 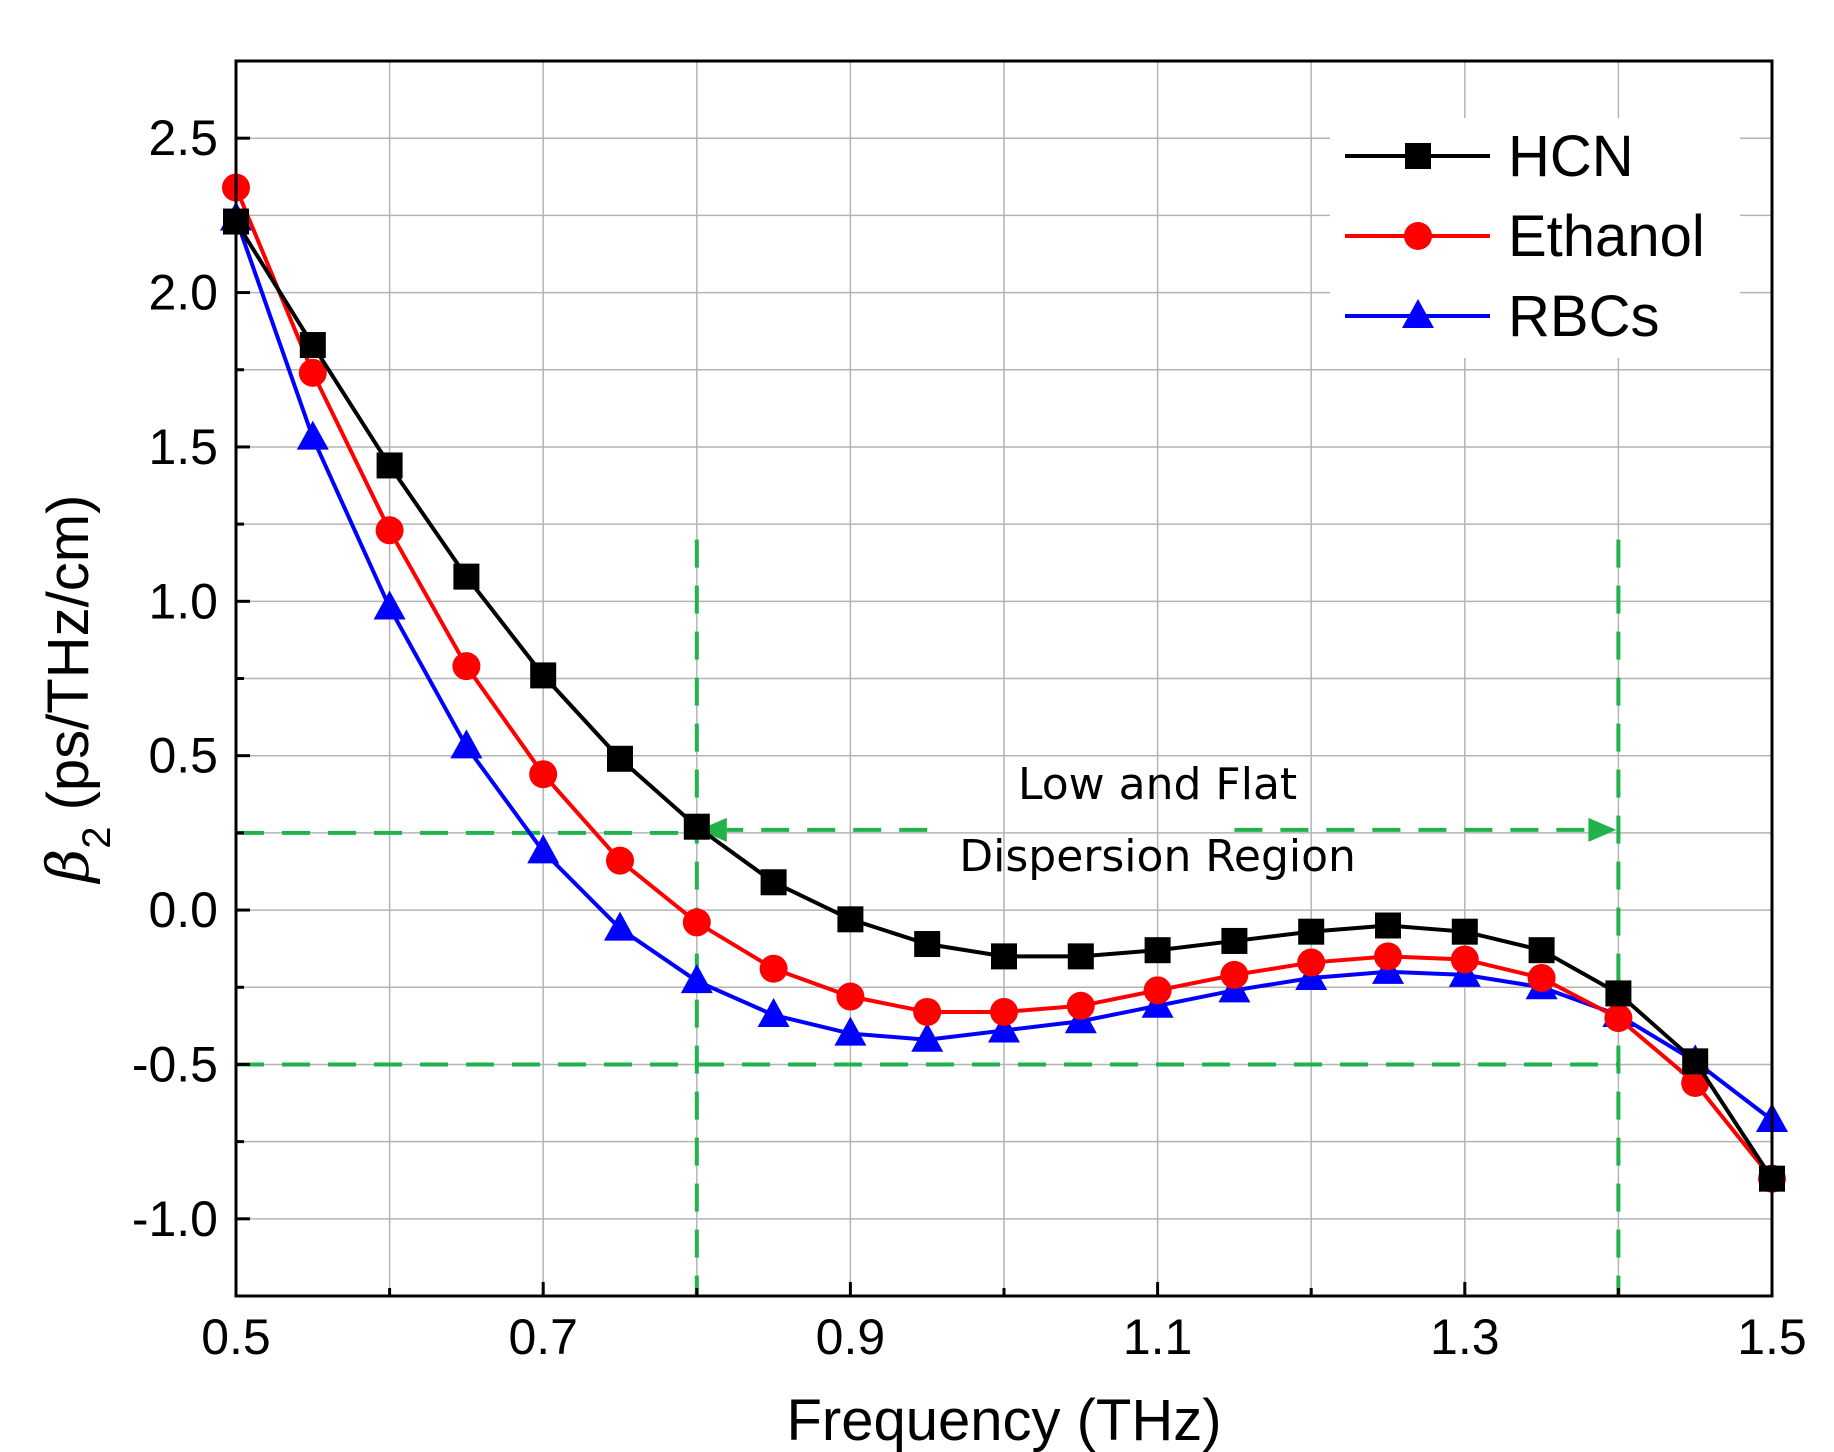 I want to click on x-tick-label: 1.1, so click(x=1158, y=1337).